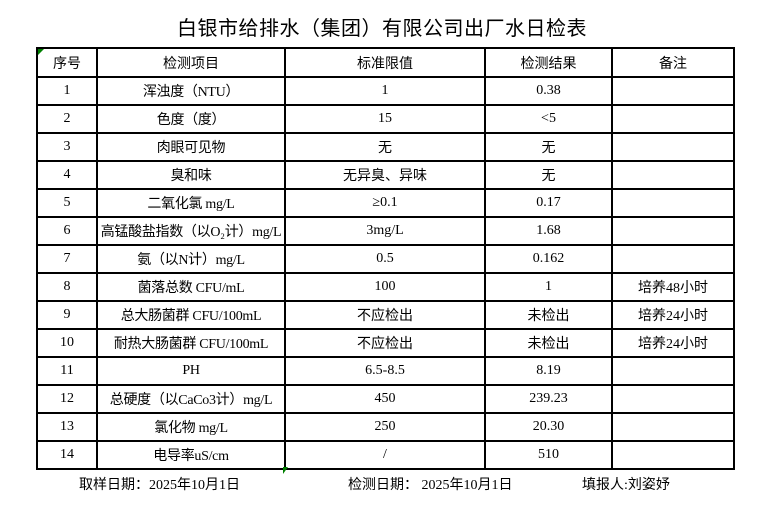 The image size is (764, 516). I want to click on cell-no: 3, so click(67, 147).